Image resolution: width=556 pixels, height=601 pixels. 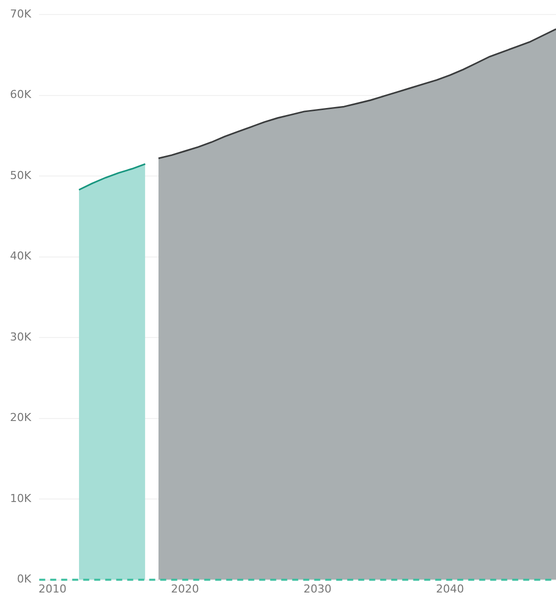 I want to click on x-tick-label: 2010, so click(x=52, y=589).